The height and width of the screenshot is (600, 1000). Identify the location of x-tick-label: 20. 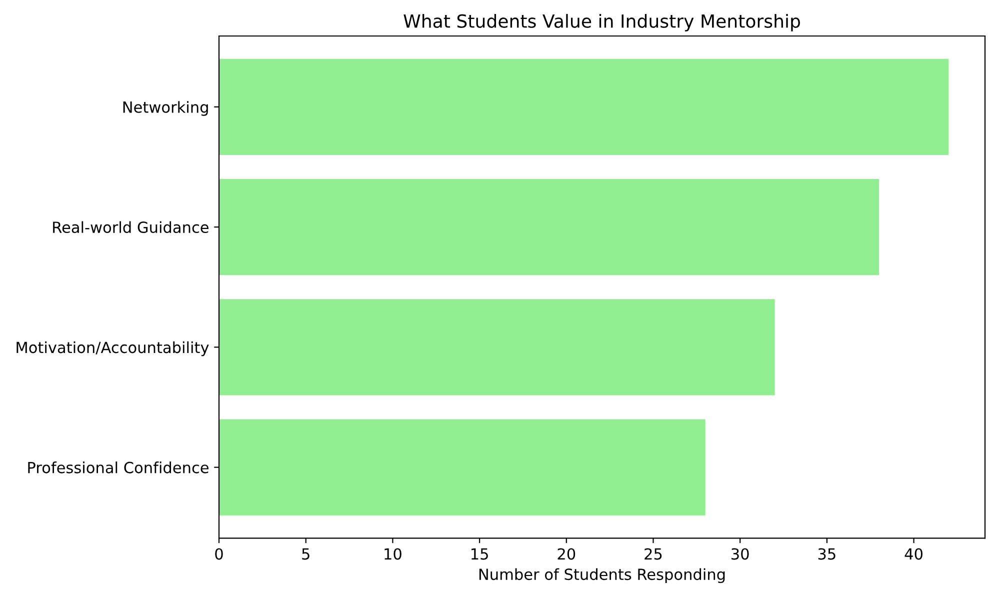
(567, 554).